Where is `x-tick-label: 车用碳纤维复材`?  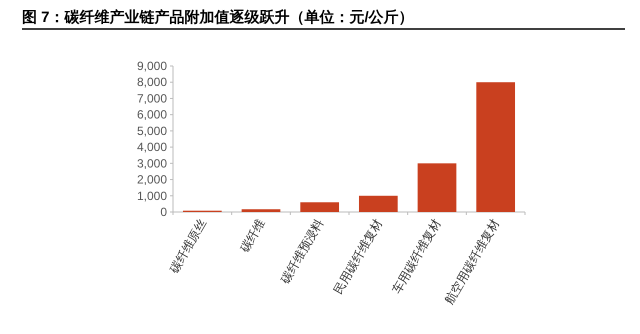
x-tick-label: 车用碳纤维复材 is located at coordinates (416, 256).